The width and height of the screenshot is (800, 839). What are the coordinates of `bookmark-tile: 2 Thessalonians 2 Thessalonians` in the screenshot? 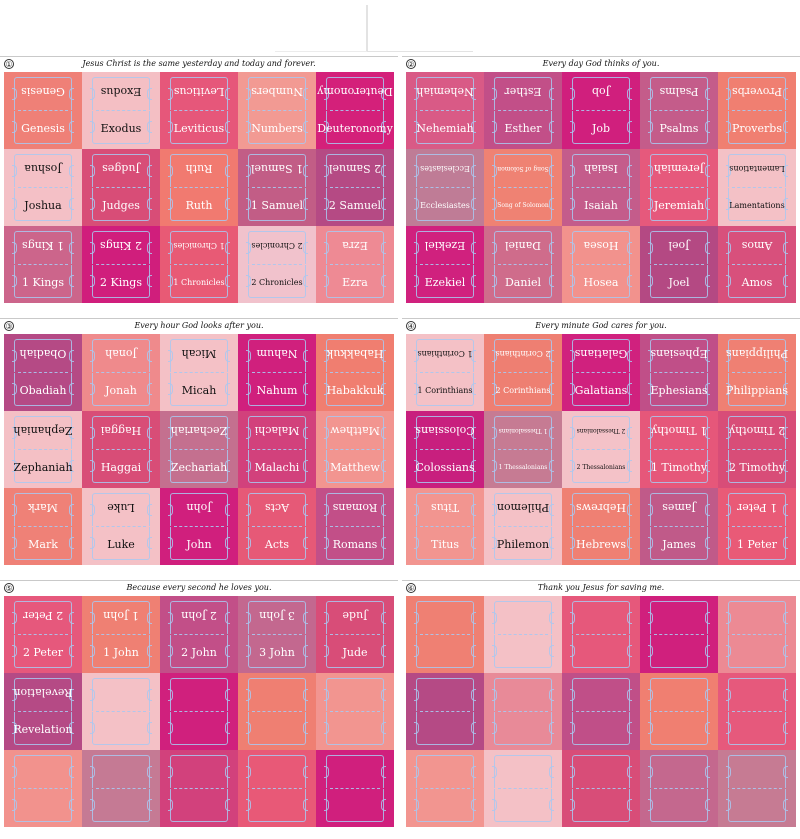 It's located at (601, 449).